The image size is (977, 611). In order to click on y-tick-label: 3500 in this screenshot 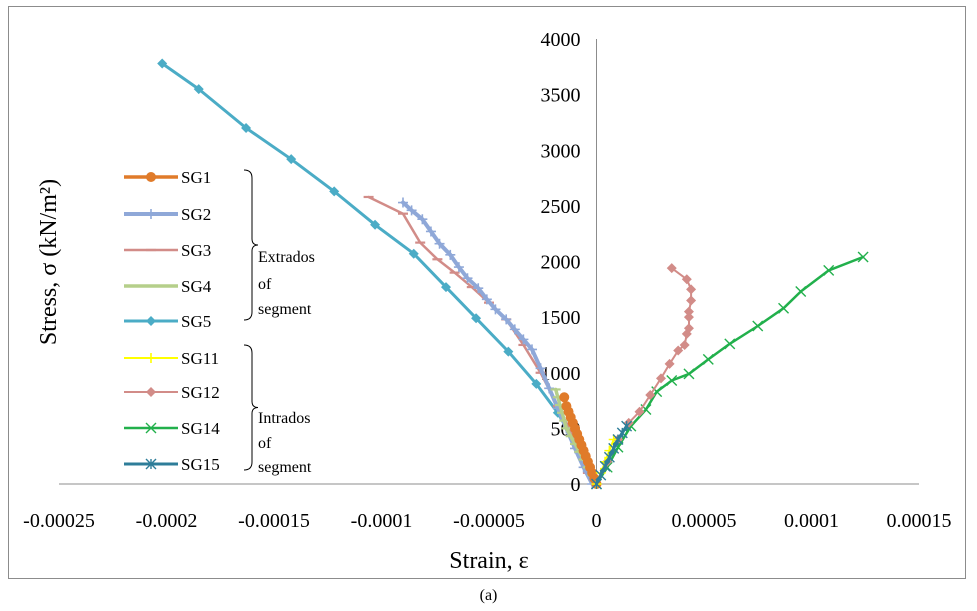, I will do `click(561, 96)`.